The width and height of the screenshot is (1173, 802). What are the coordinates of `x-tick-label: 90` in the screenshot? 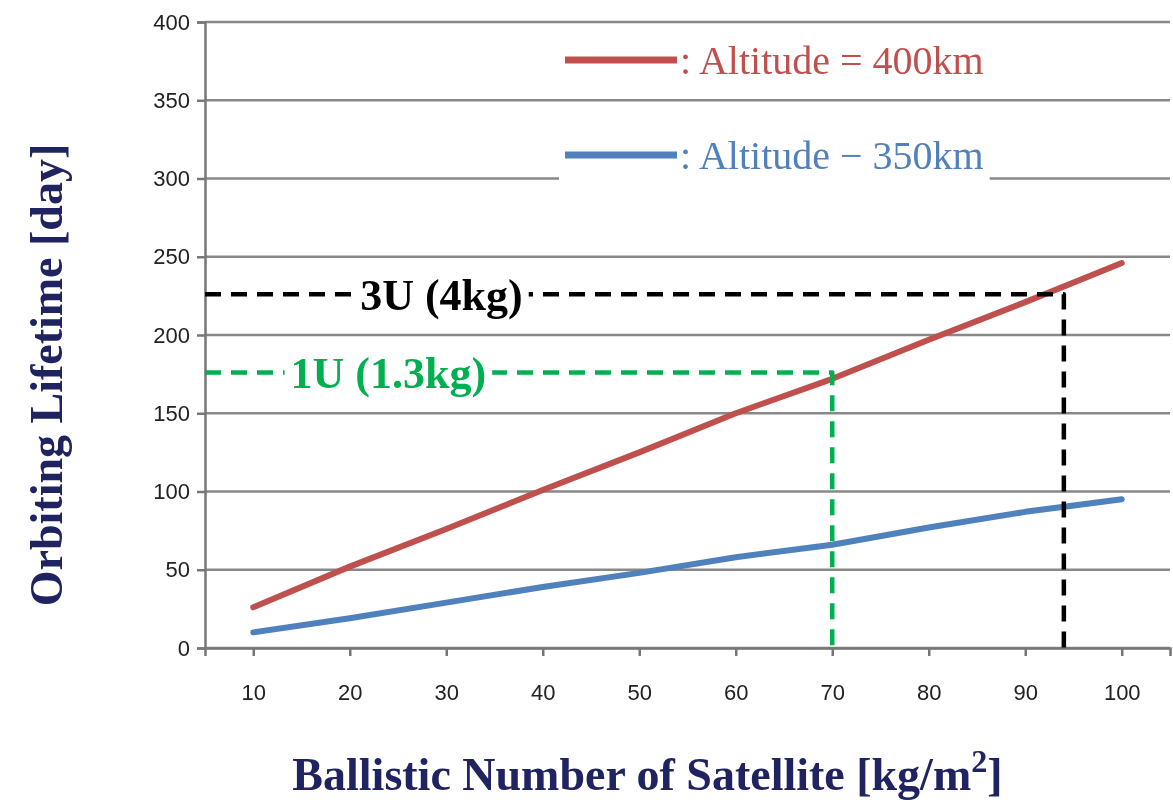 It's located at (1025, 692).